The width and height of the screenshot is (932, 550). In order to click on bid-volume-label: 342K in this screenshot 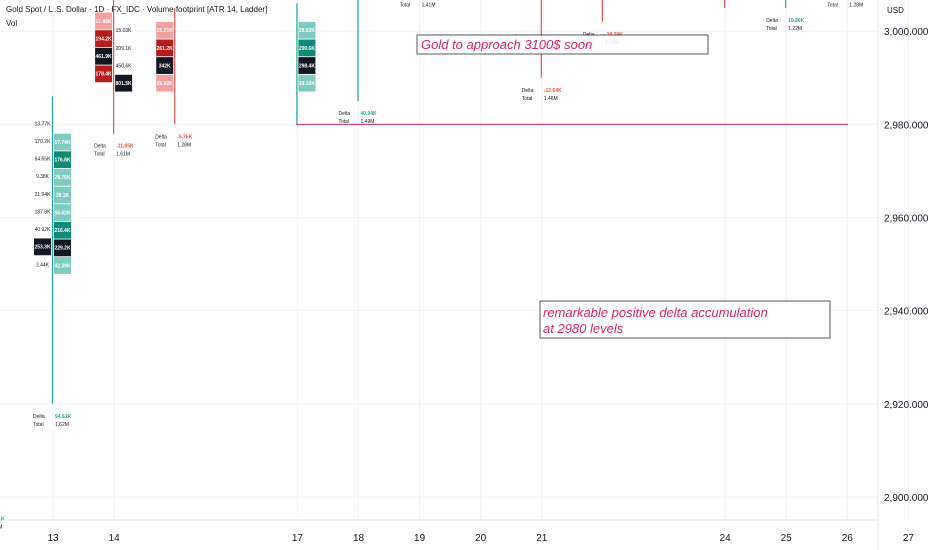, I will do `click(165, 66)`.